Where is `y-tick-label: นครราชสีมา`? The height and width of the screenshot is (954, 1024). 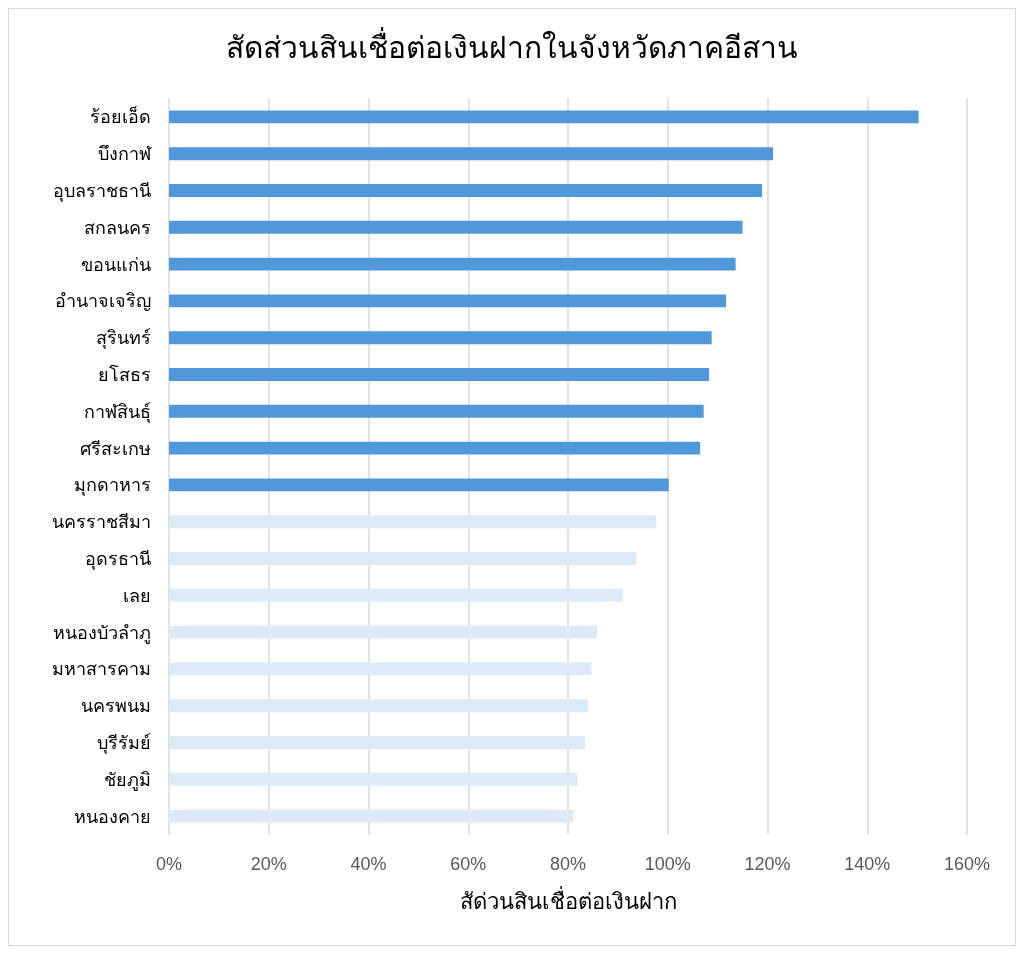
y-tick-label: นครราชสีมา is located at coordinates (101, 522).